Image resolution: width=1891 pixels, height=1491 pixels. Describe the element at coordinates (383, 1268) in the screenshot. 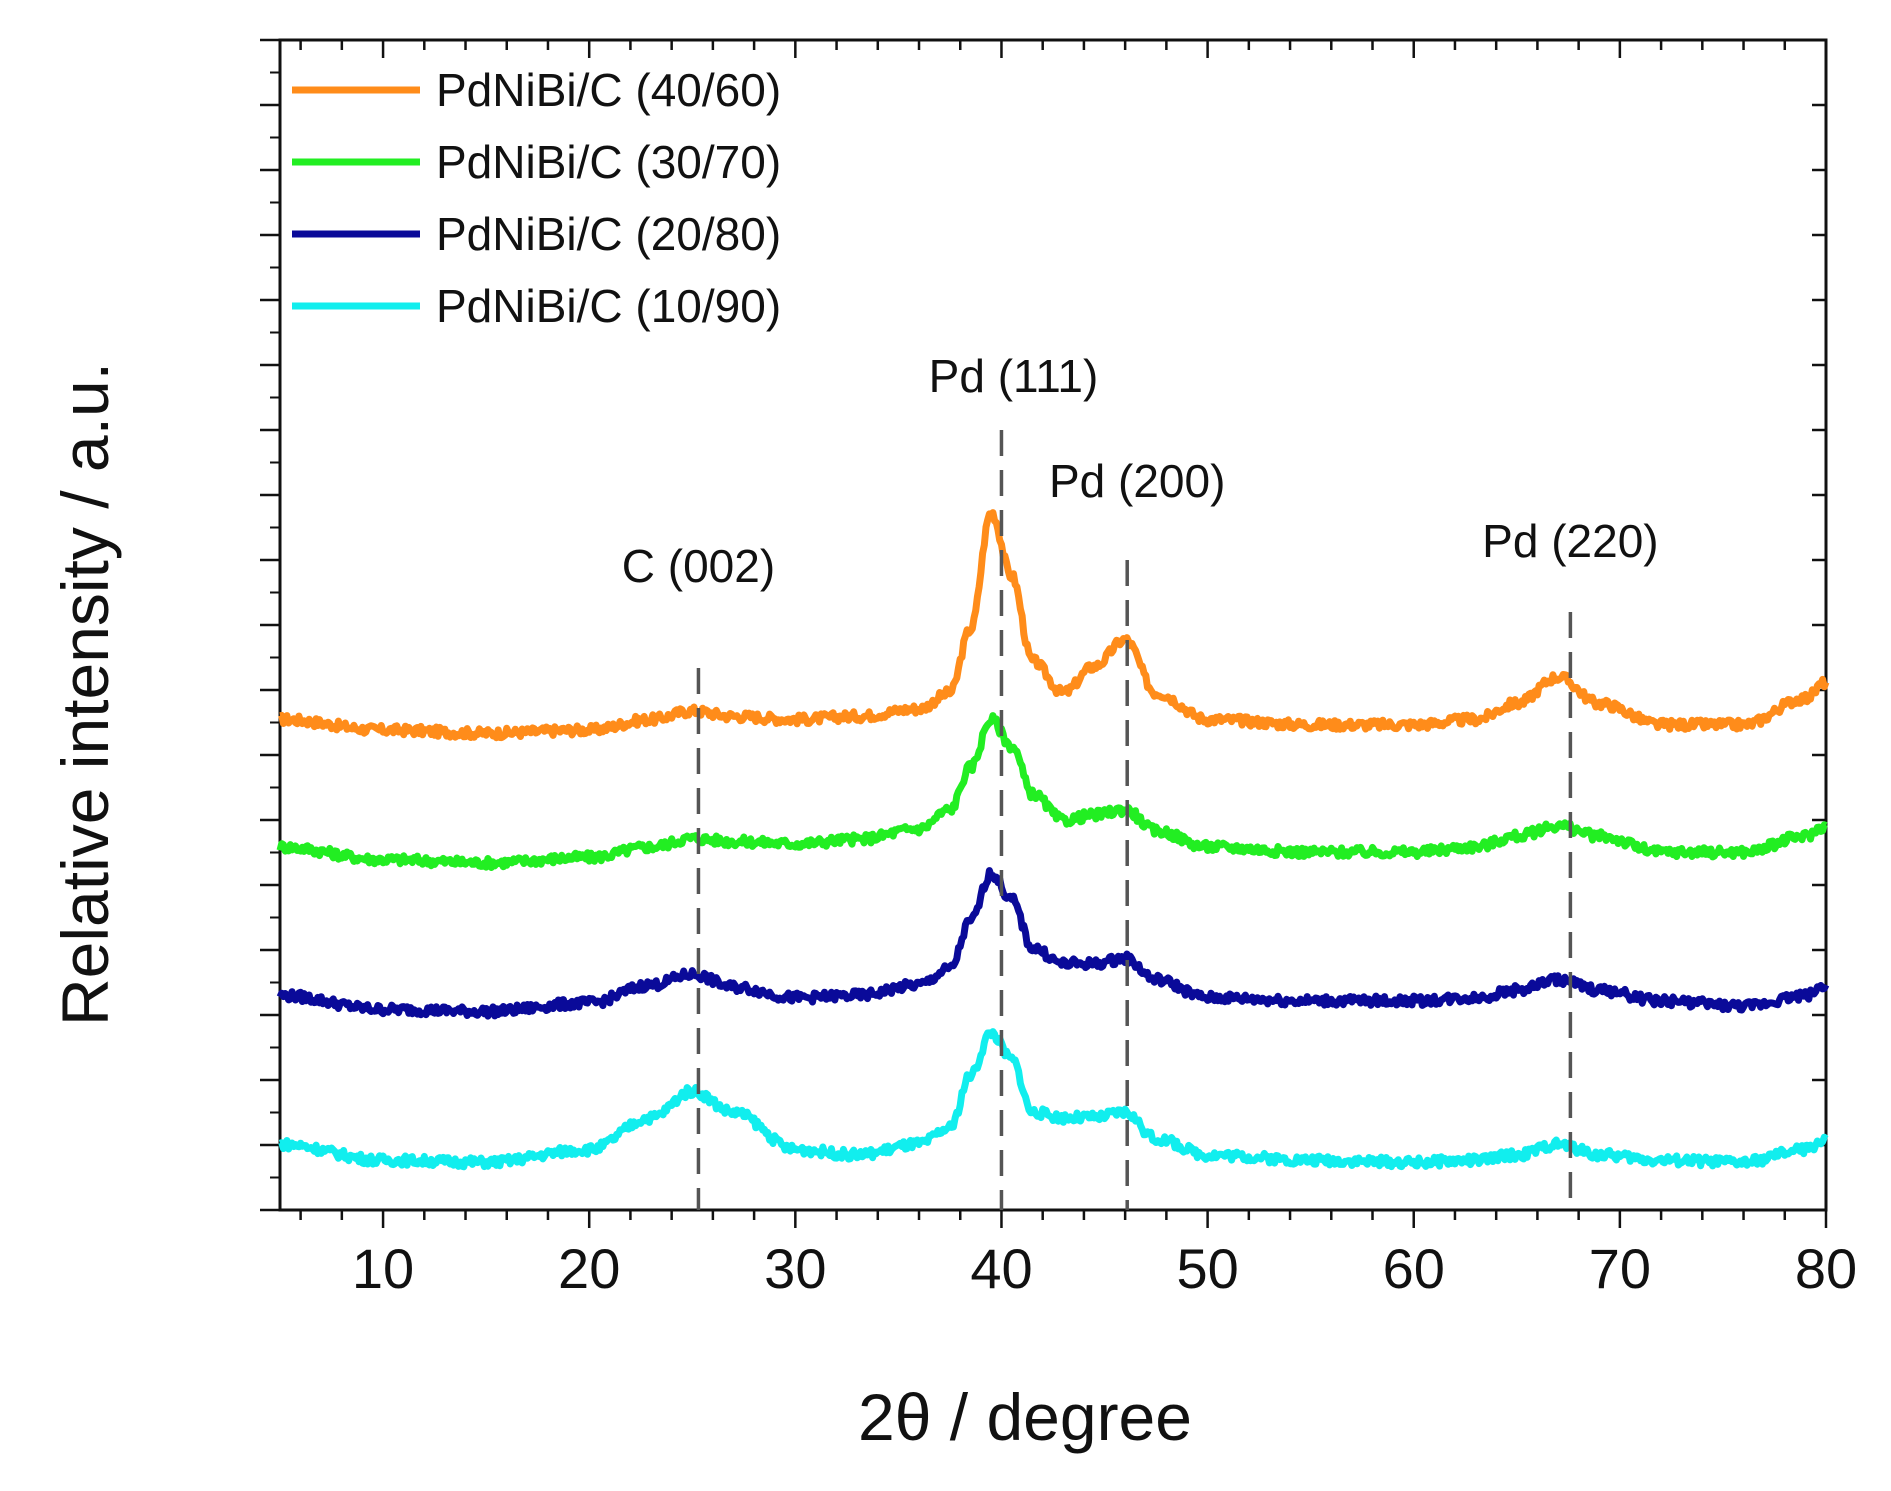

I see `x-tick-label: 10` at that location.